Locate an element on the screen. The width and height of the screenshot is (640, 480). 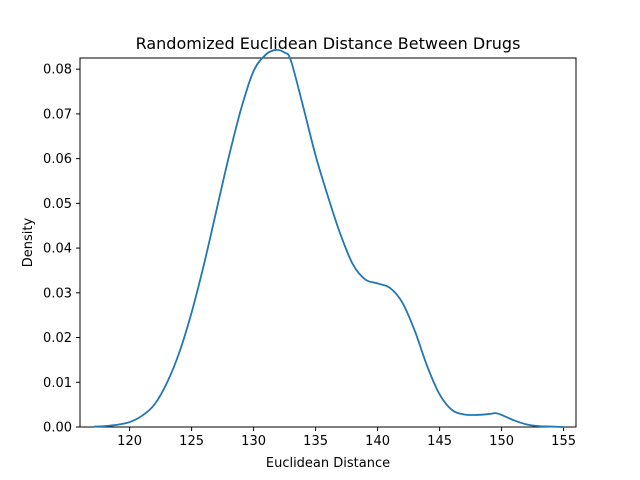
y-tick-label: 0.01 is located at coordinates (57, 383).